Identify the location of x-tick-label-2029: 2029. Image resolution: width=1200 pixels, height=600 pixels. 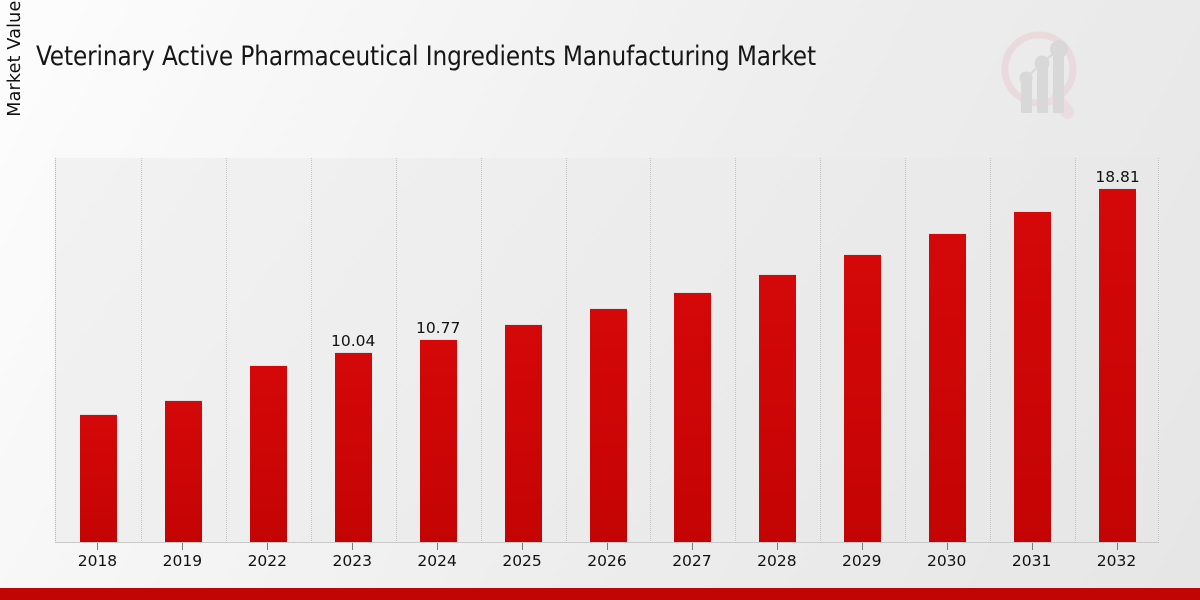
(862, 561).